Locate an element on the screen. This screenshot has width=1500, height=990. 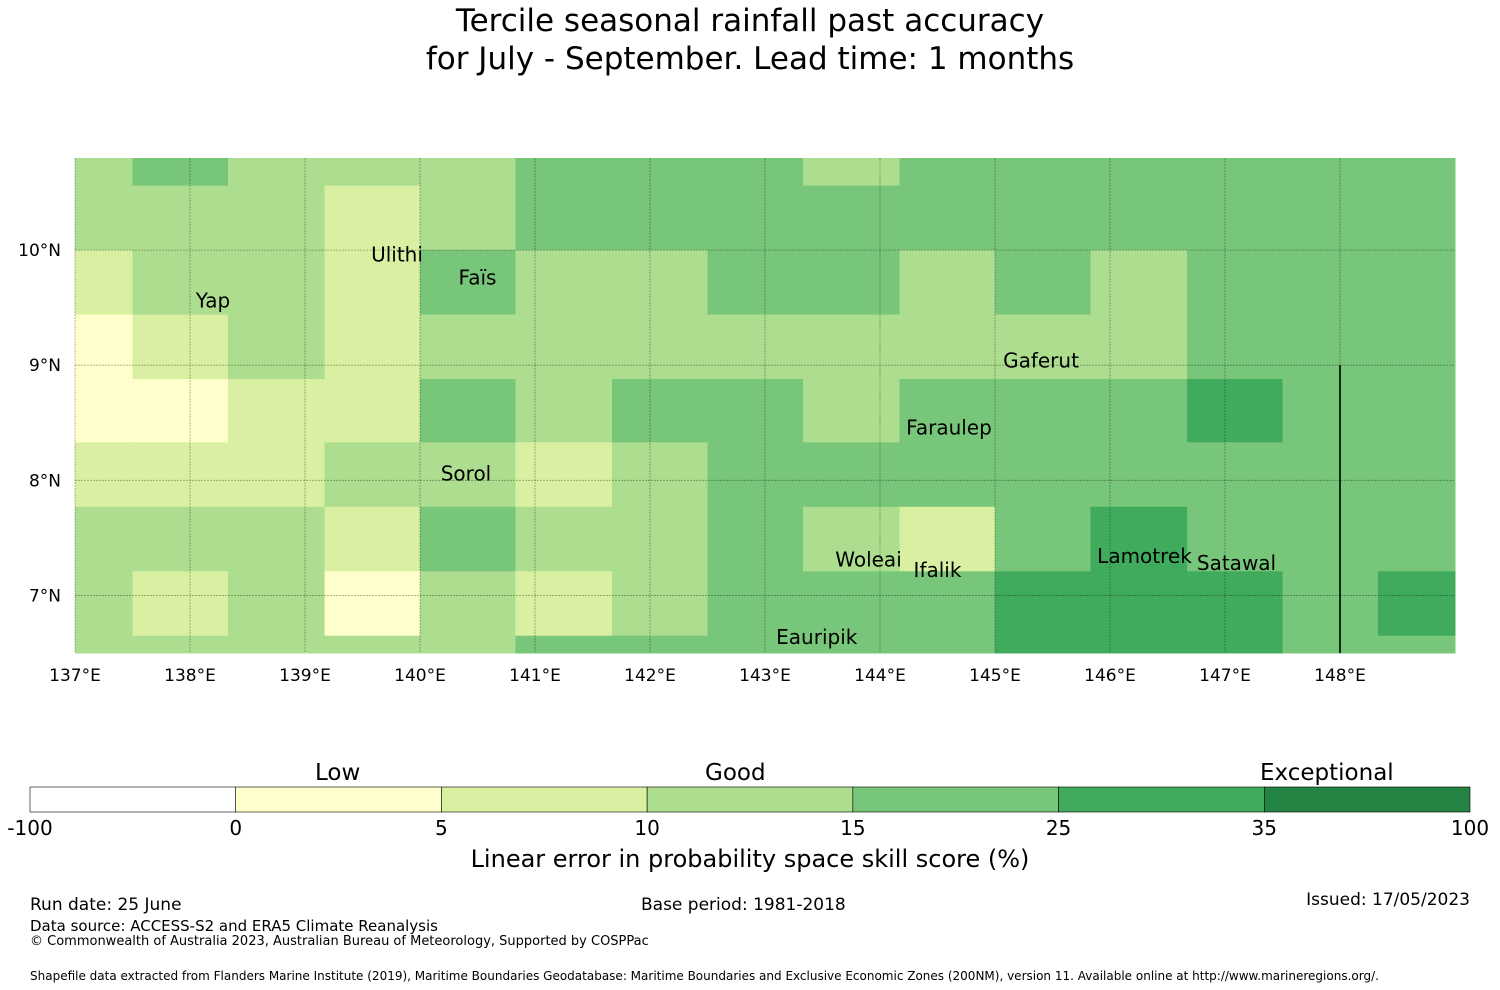
colorbar-tick-label: 15 is located at coordinates (853, 828).